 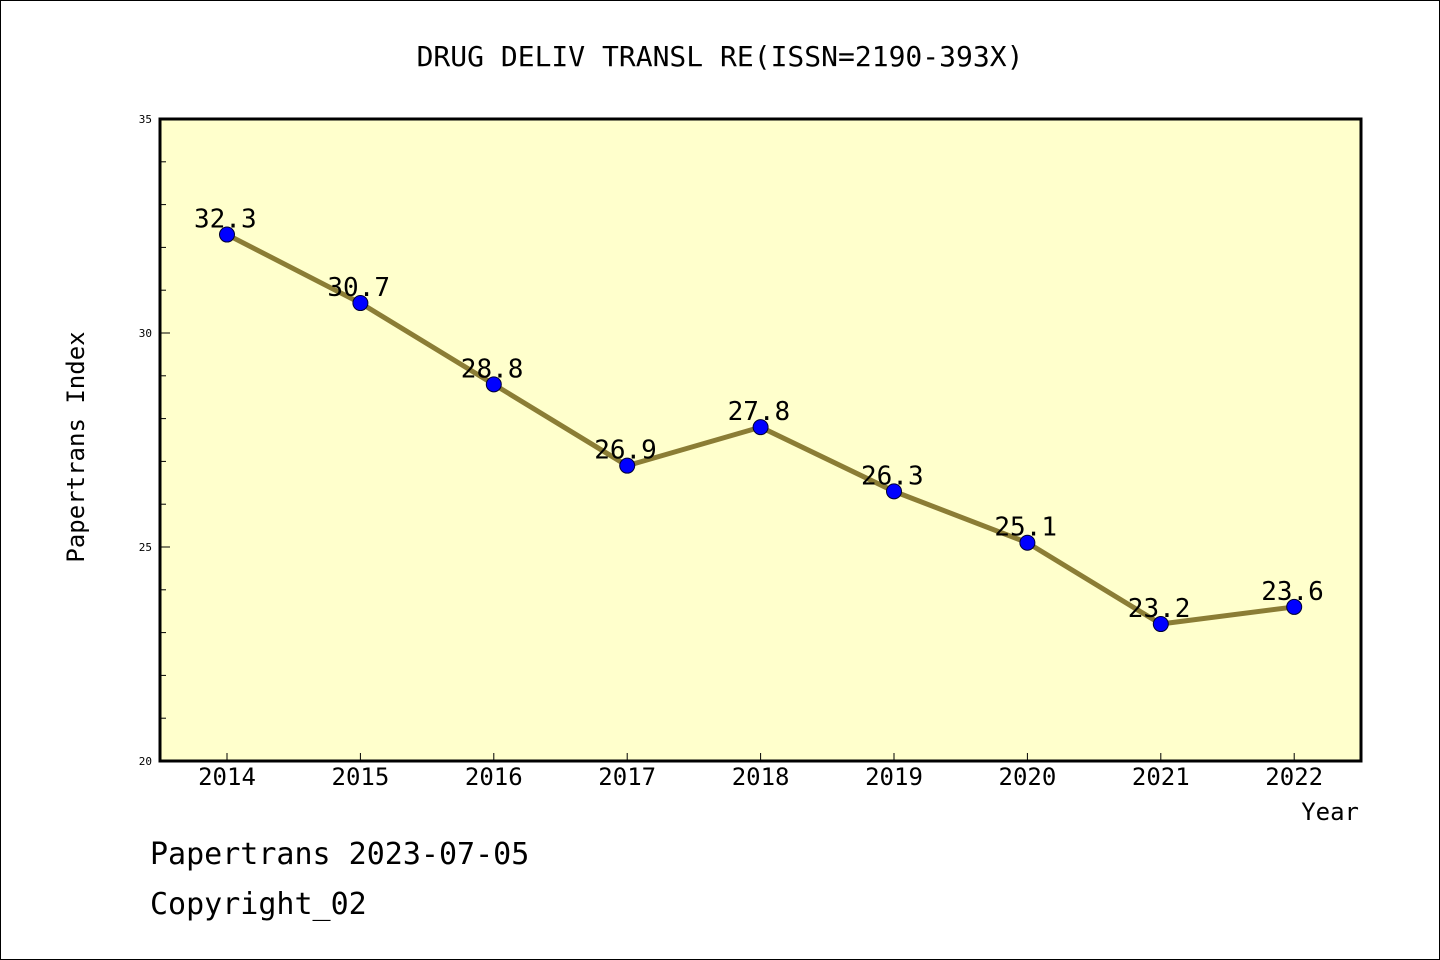 I want to click on data-label: 26.3, so click(x=892, y=476).